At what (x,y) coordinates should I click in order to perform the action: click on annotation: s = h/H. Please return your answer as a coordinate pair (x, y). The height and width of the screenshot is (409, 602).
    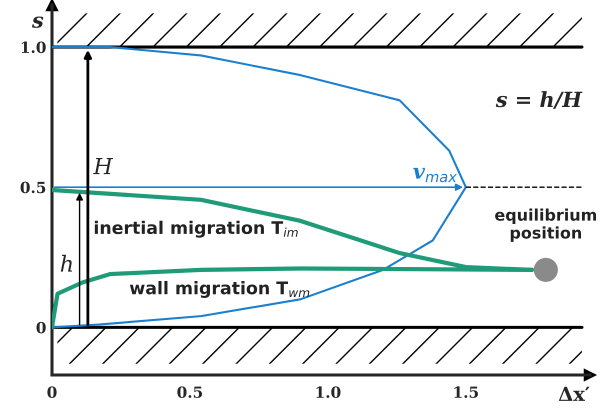
    Looking at the image, I should click on (539, 100).